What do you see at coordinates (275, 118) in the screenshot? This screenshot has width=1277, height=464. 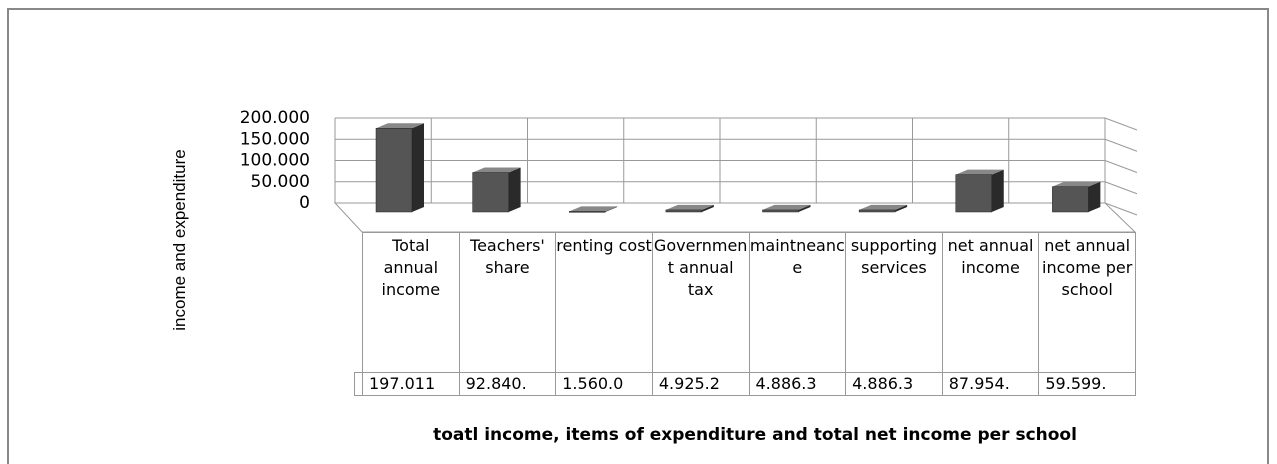 I see `y-tick-label: 200.000` at bounding box center [275, 118].